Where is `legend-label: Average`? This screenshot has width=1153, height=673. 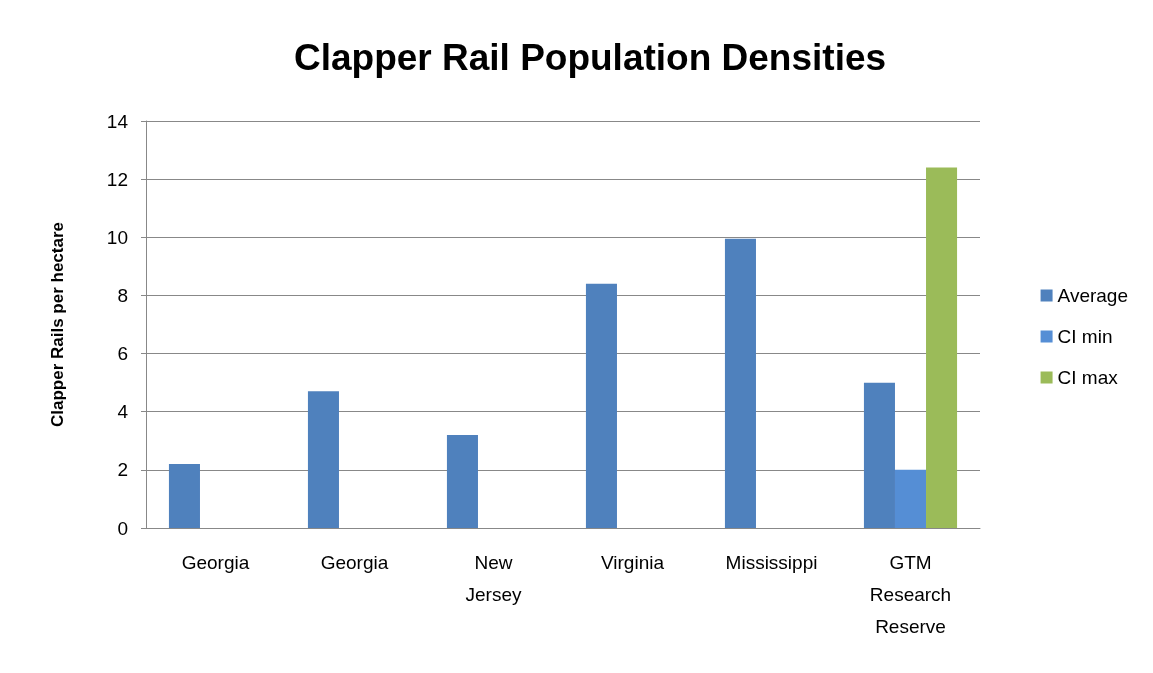 legend-label: Average is located at coordinates (1093, 295).